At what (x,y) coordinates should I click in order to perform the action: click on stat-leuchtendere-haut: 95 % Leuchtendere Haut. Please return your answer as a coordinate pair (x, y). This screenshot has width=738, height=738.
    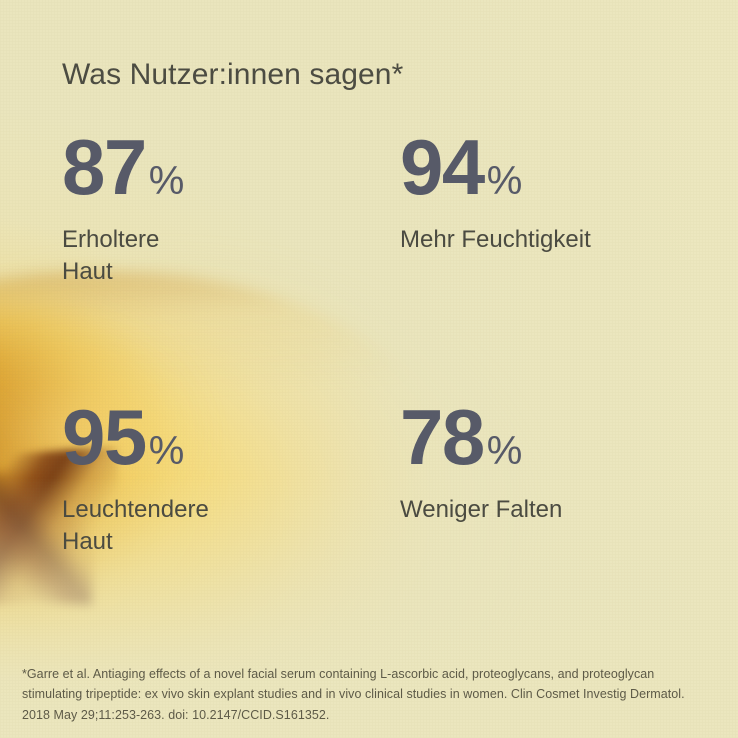
    Looking at the image, I should click on (175, 477).